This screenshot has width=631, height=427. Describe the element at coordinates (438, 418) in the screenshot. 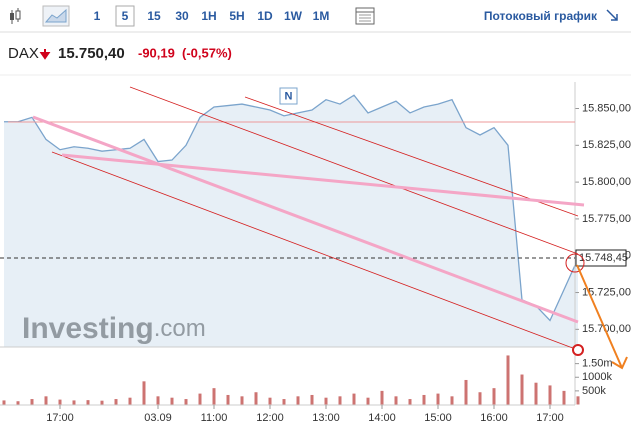

I see `x-tick-label: 15:00` at that location.